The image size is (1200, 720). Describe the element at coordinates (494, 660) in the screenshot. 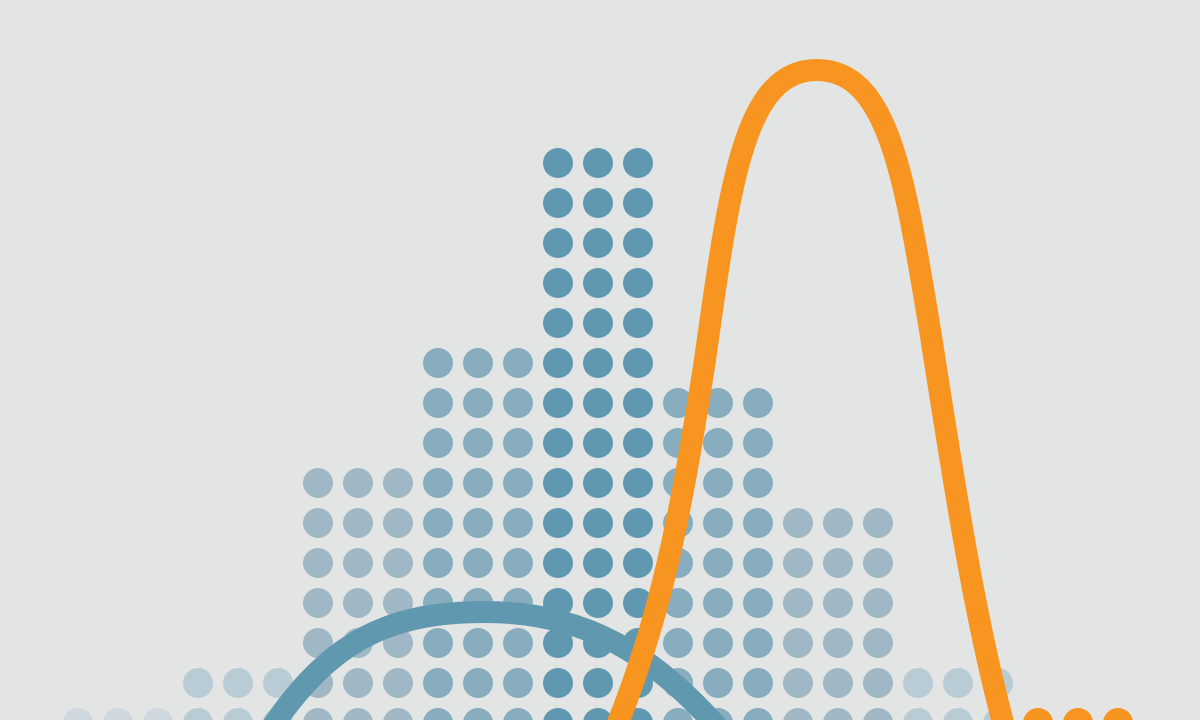

I see `blue-curve` at that location.